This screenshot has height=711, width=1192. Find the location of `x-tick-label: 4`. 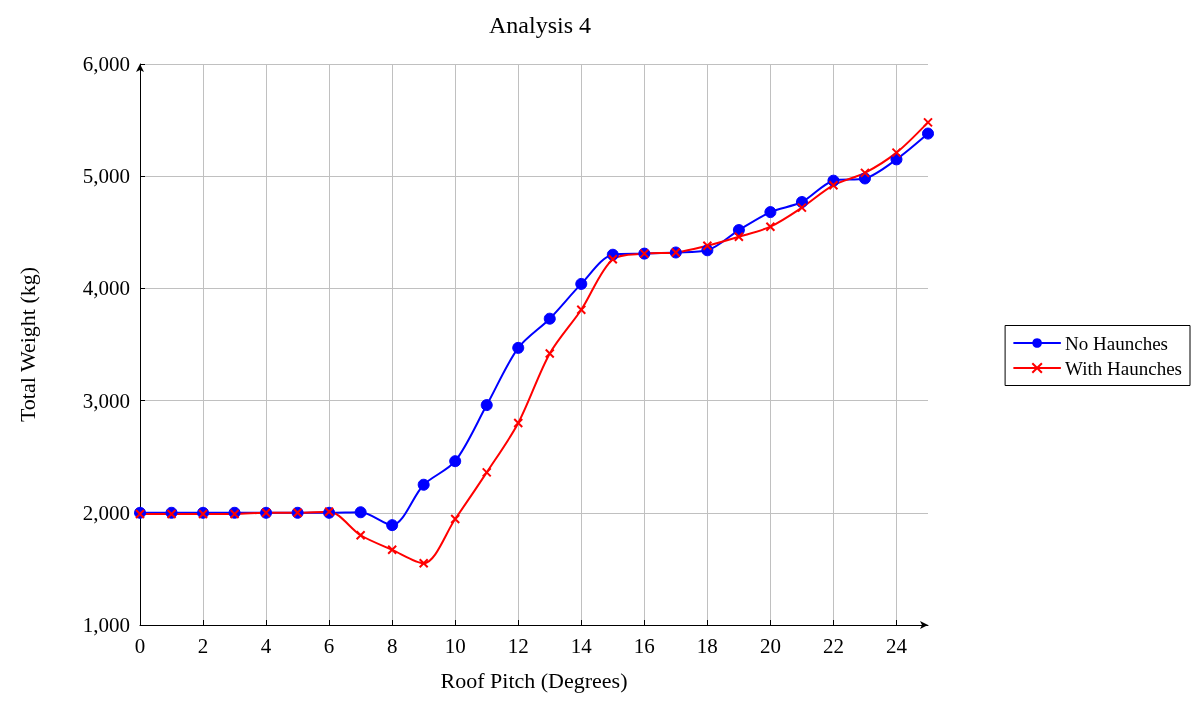

x-tick-label: 4 is located at coordinates (266, 645).